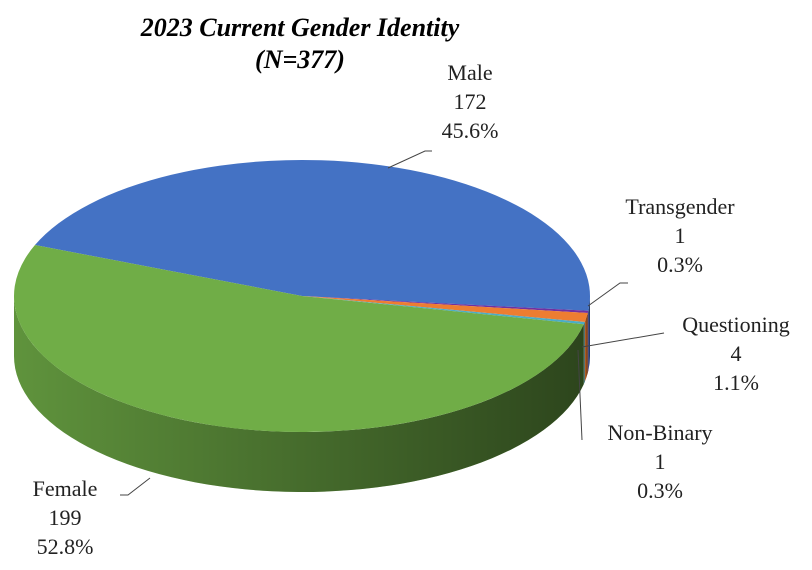 The height and width of the screenshot is (570, 812). I want to click on slice-value: 4, so click(736, 353).